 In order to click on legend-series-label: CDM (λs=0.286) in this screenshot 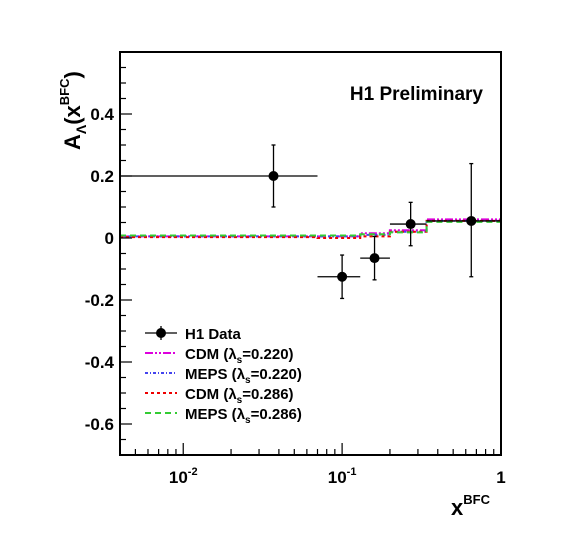, I will do `click(239, 396)`.